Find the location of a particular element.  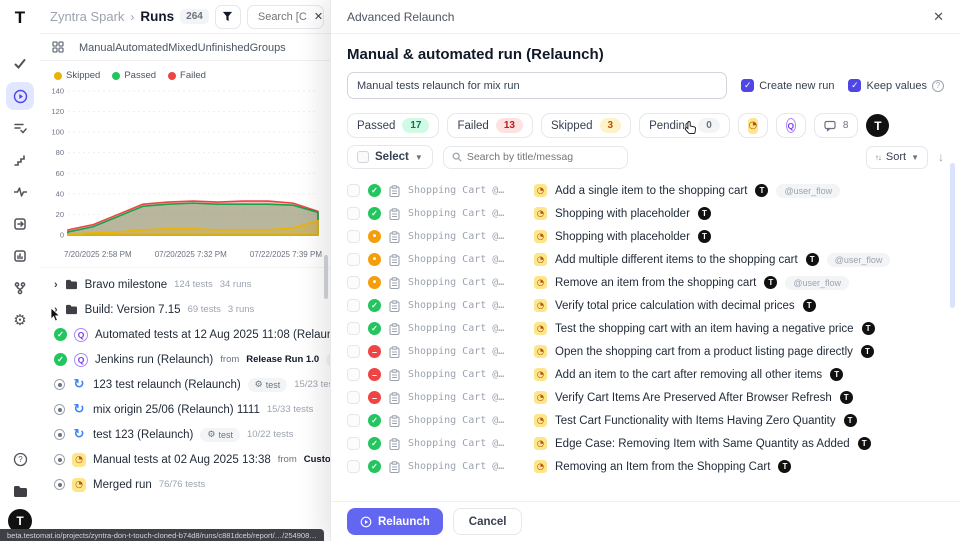

run-title: Manual tests at 02 Aug 2025 13:38 is located at coordinates (182, 459).